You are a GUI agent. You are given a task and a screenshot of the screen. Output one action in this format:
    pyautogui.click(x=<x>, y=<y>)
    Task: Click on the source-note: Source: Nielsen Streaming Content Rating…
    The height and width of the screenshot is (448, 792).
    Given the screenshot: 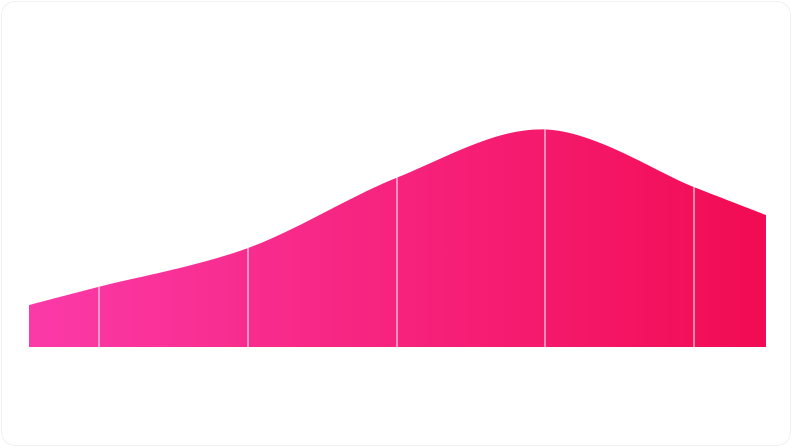 What is the action you would take?
    pyautogui.click(x=123, y=420)
    